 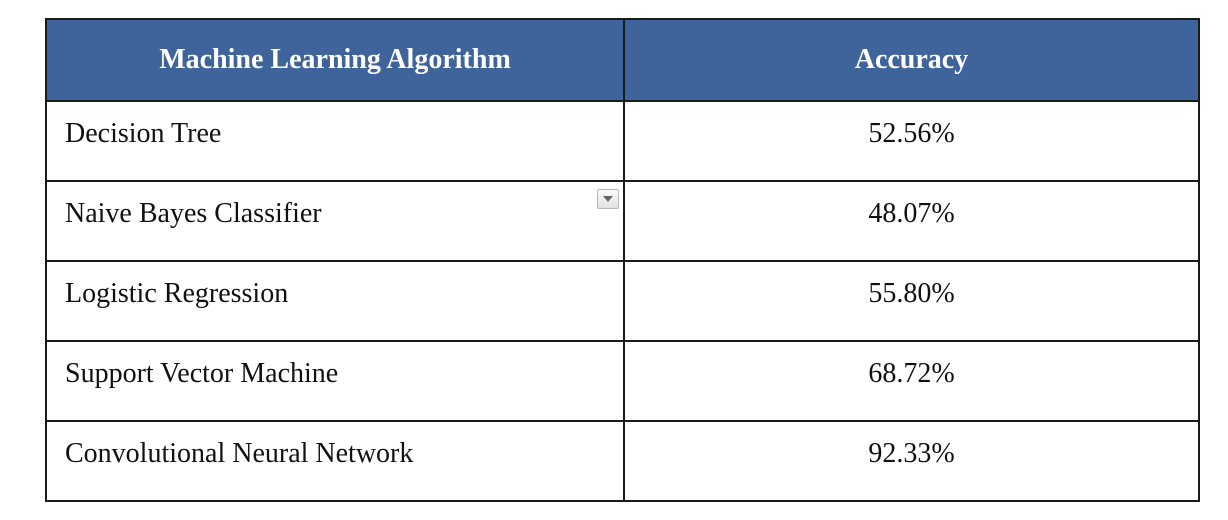 I want to click on algorithm-cell: Logistic Regression, so click(x=335, y=301).